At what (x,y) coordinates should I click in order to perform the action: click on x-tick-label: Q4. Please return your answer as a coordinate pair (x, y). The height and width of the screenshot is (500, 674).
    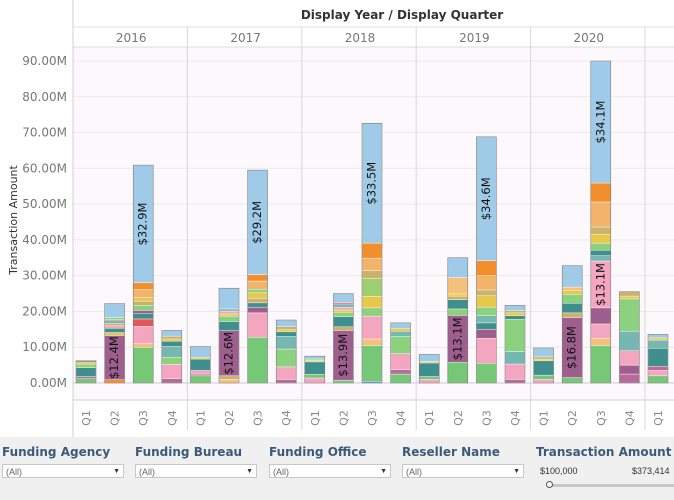
    Looking at the image, I should click on (172, 418).